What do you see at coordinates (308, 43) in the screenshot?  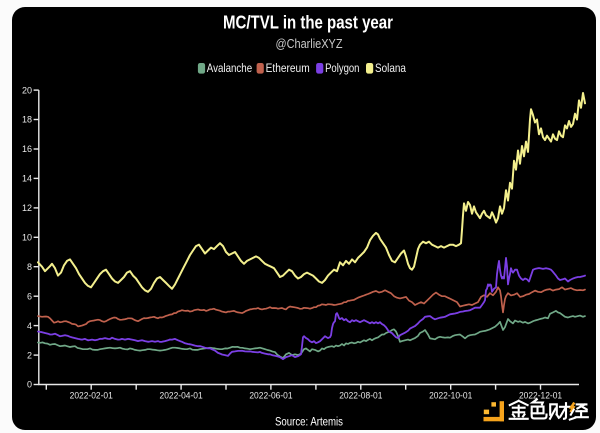 I see `svg-text: @CharlieXYZ` at bounding box center [308, 43].